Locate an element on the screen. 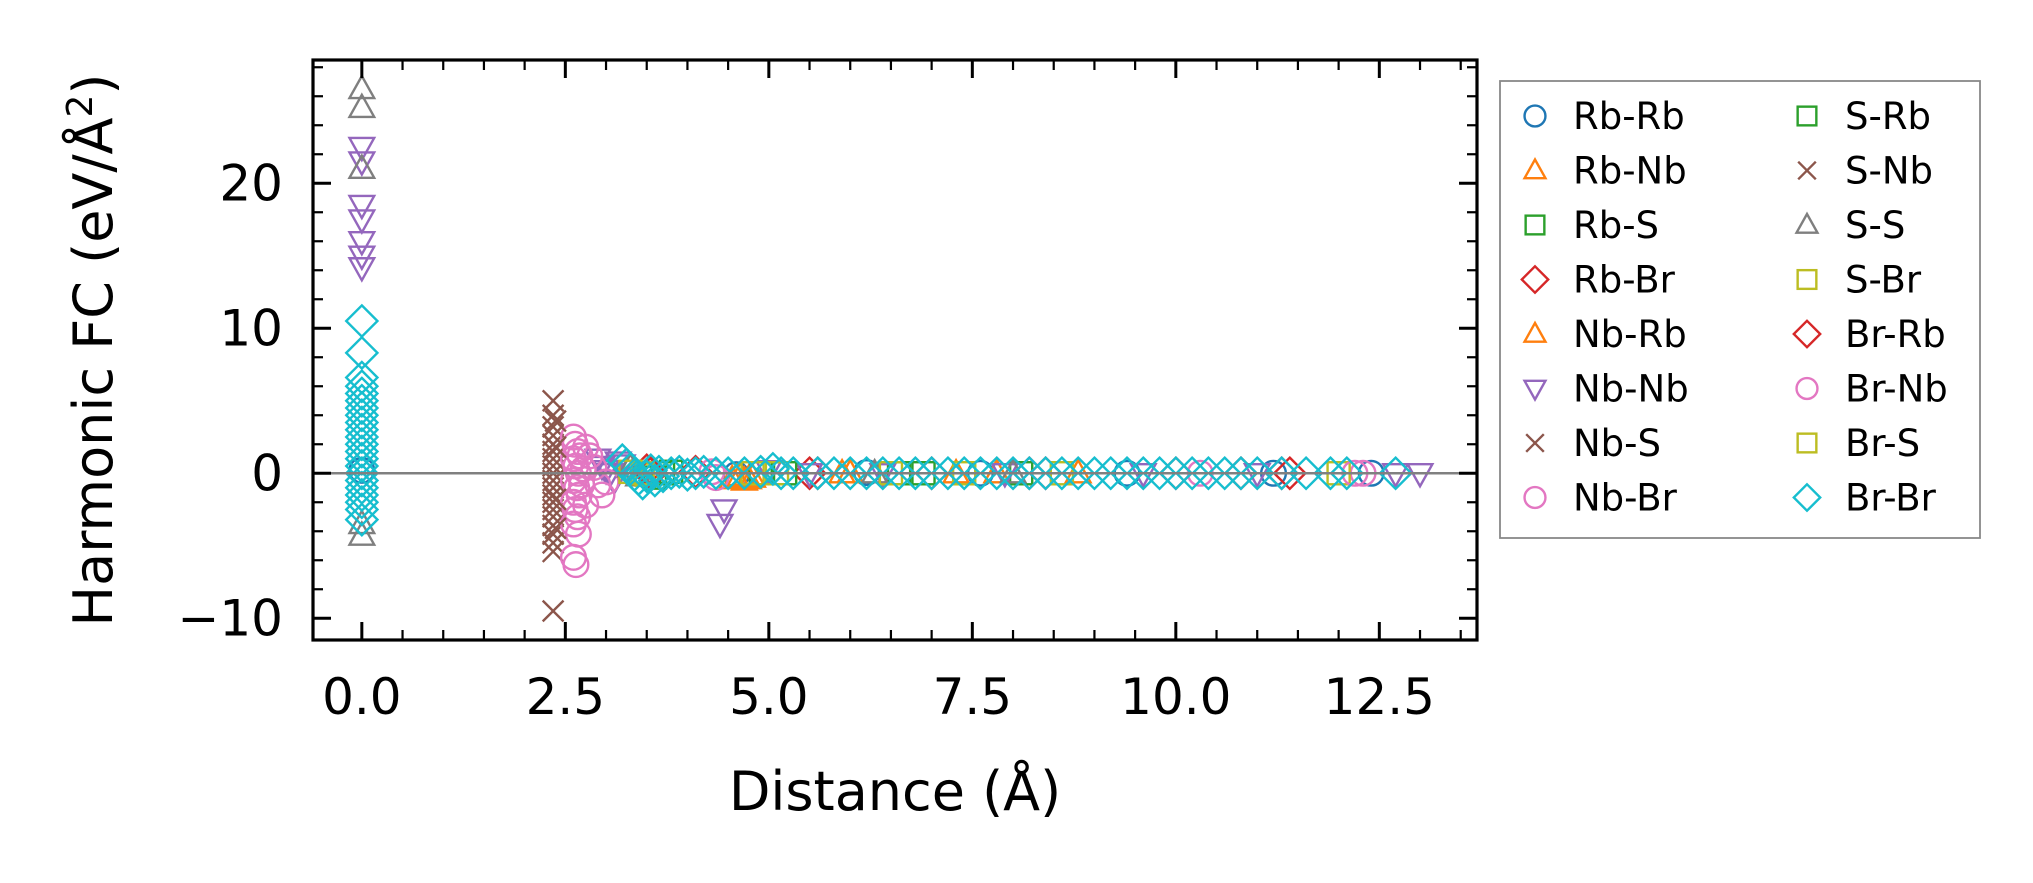 The image size is (2033, 883). legend-item-nb-nb: Nb-Nb is located at coordinates (1605, 389).